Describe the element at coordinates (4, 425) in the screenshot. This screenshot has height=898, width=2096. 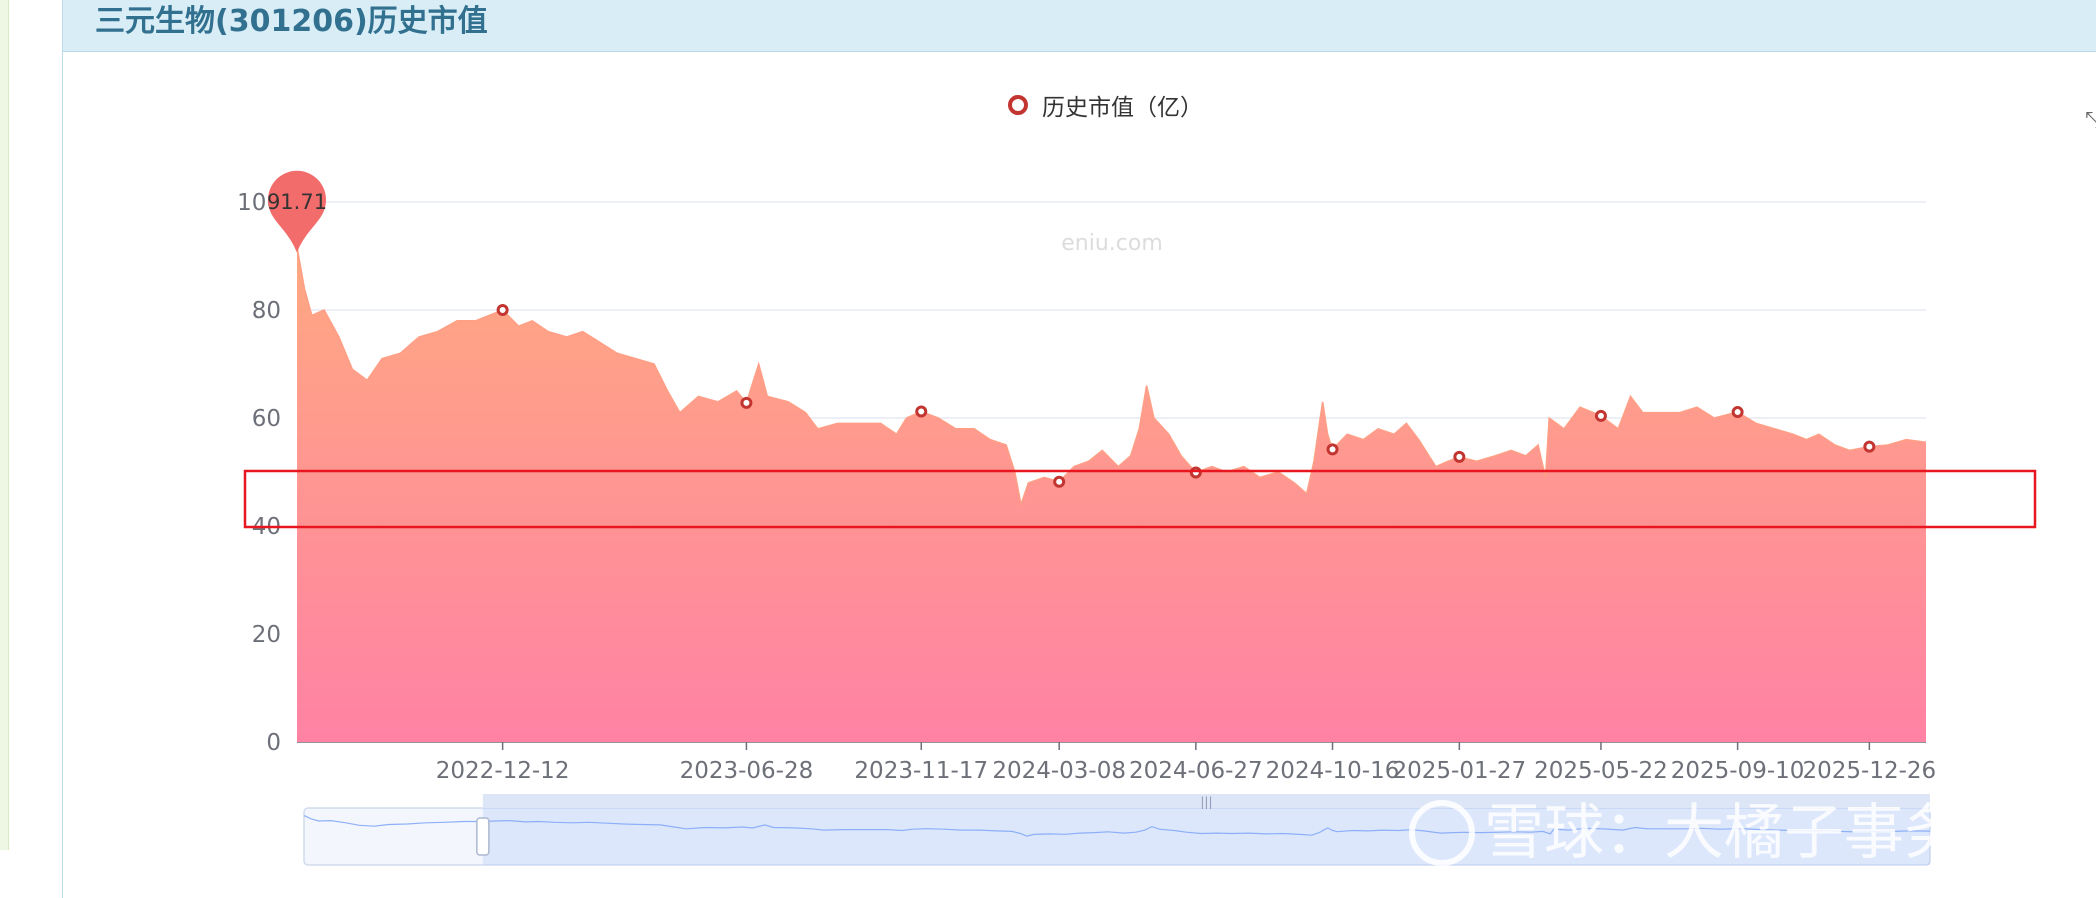
I see `left-sidebar-strip` at that location.